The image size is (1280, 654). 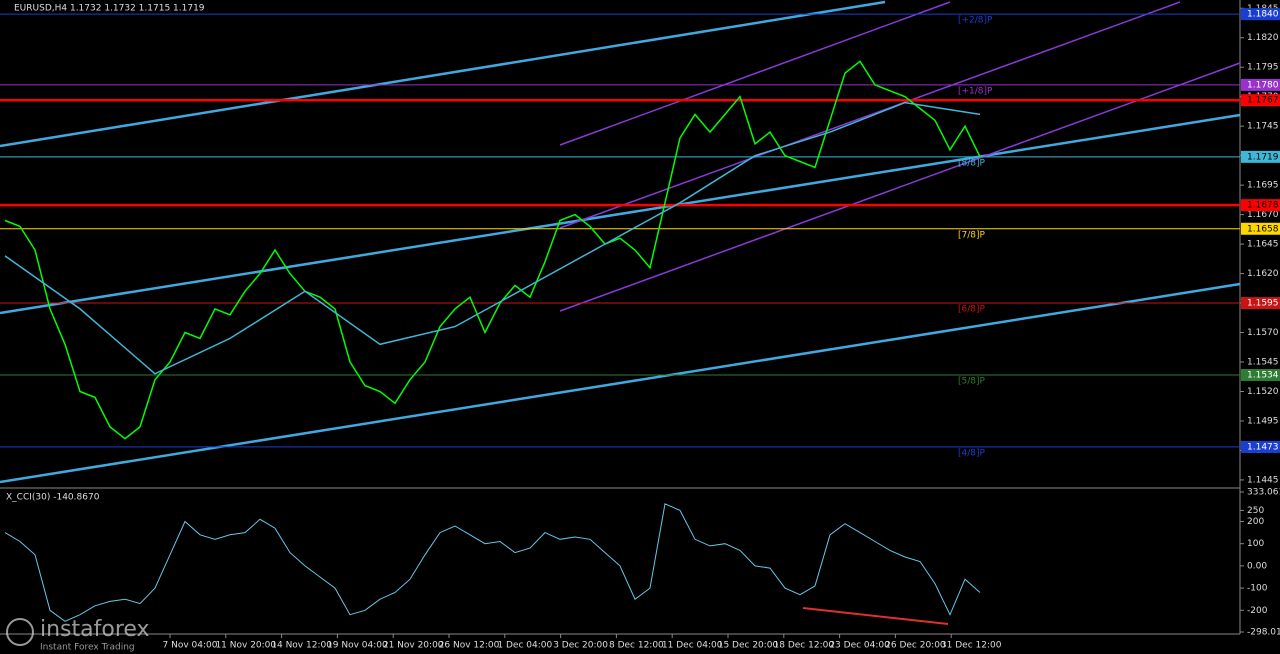 I want to click on murrey-label: [8/8]P, so click(x=972, y=163).